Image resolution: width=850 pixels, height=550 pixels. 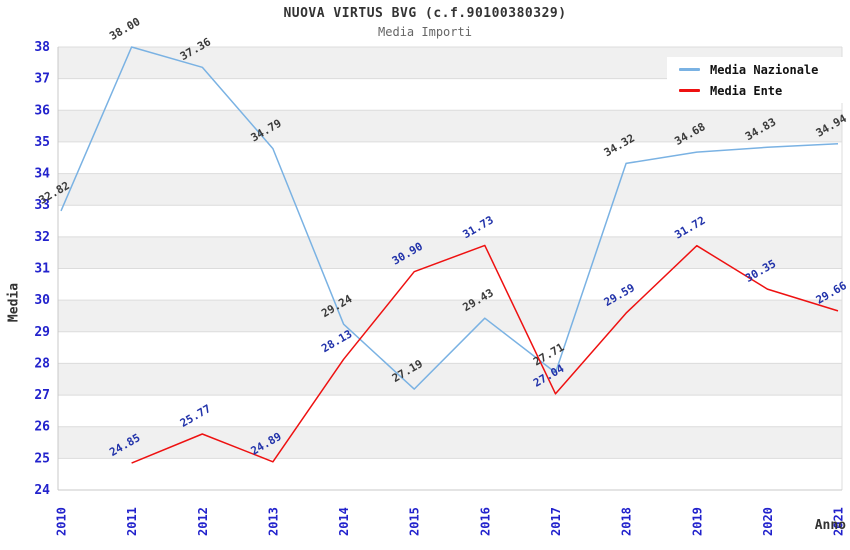 I want to click on y-tick-label: 28, so click(x=42, y=363).